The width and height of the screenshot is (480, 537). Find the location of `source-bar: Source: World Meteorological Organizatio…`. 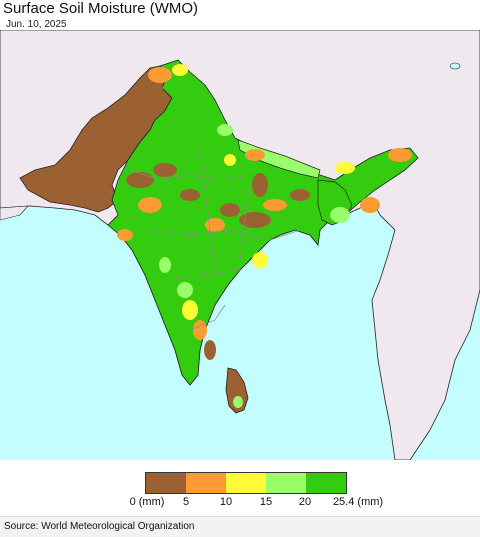

source-bar: Source: World Meteorological Organizatio… is located at coordinates (240, 526).